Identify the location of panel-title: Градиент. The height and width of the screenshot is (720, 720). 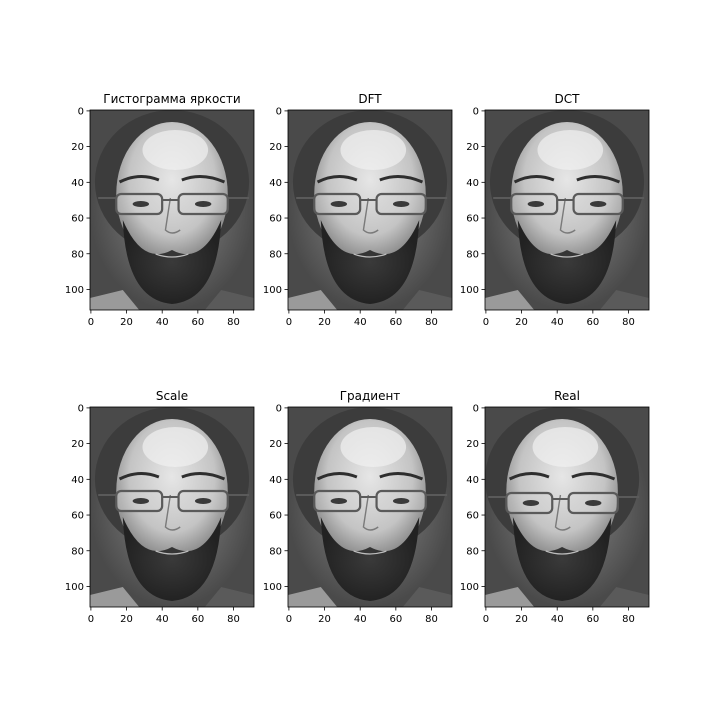
(370, 396).